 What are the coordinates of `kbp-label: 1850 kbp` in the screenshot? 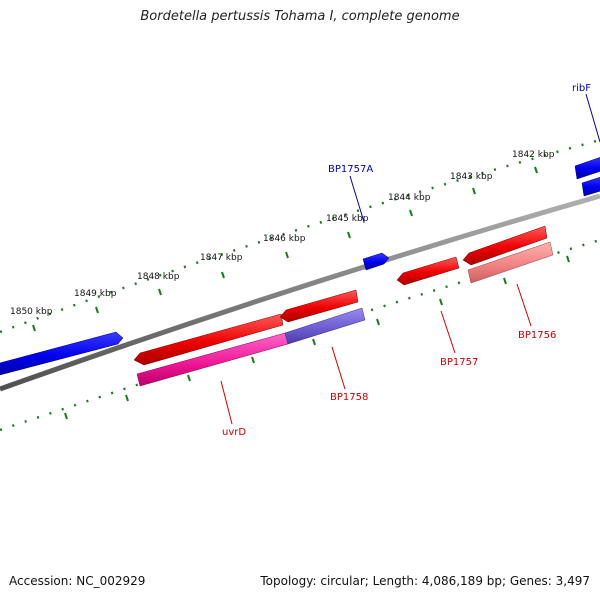 It's located at (31, 312).